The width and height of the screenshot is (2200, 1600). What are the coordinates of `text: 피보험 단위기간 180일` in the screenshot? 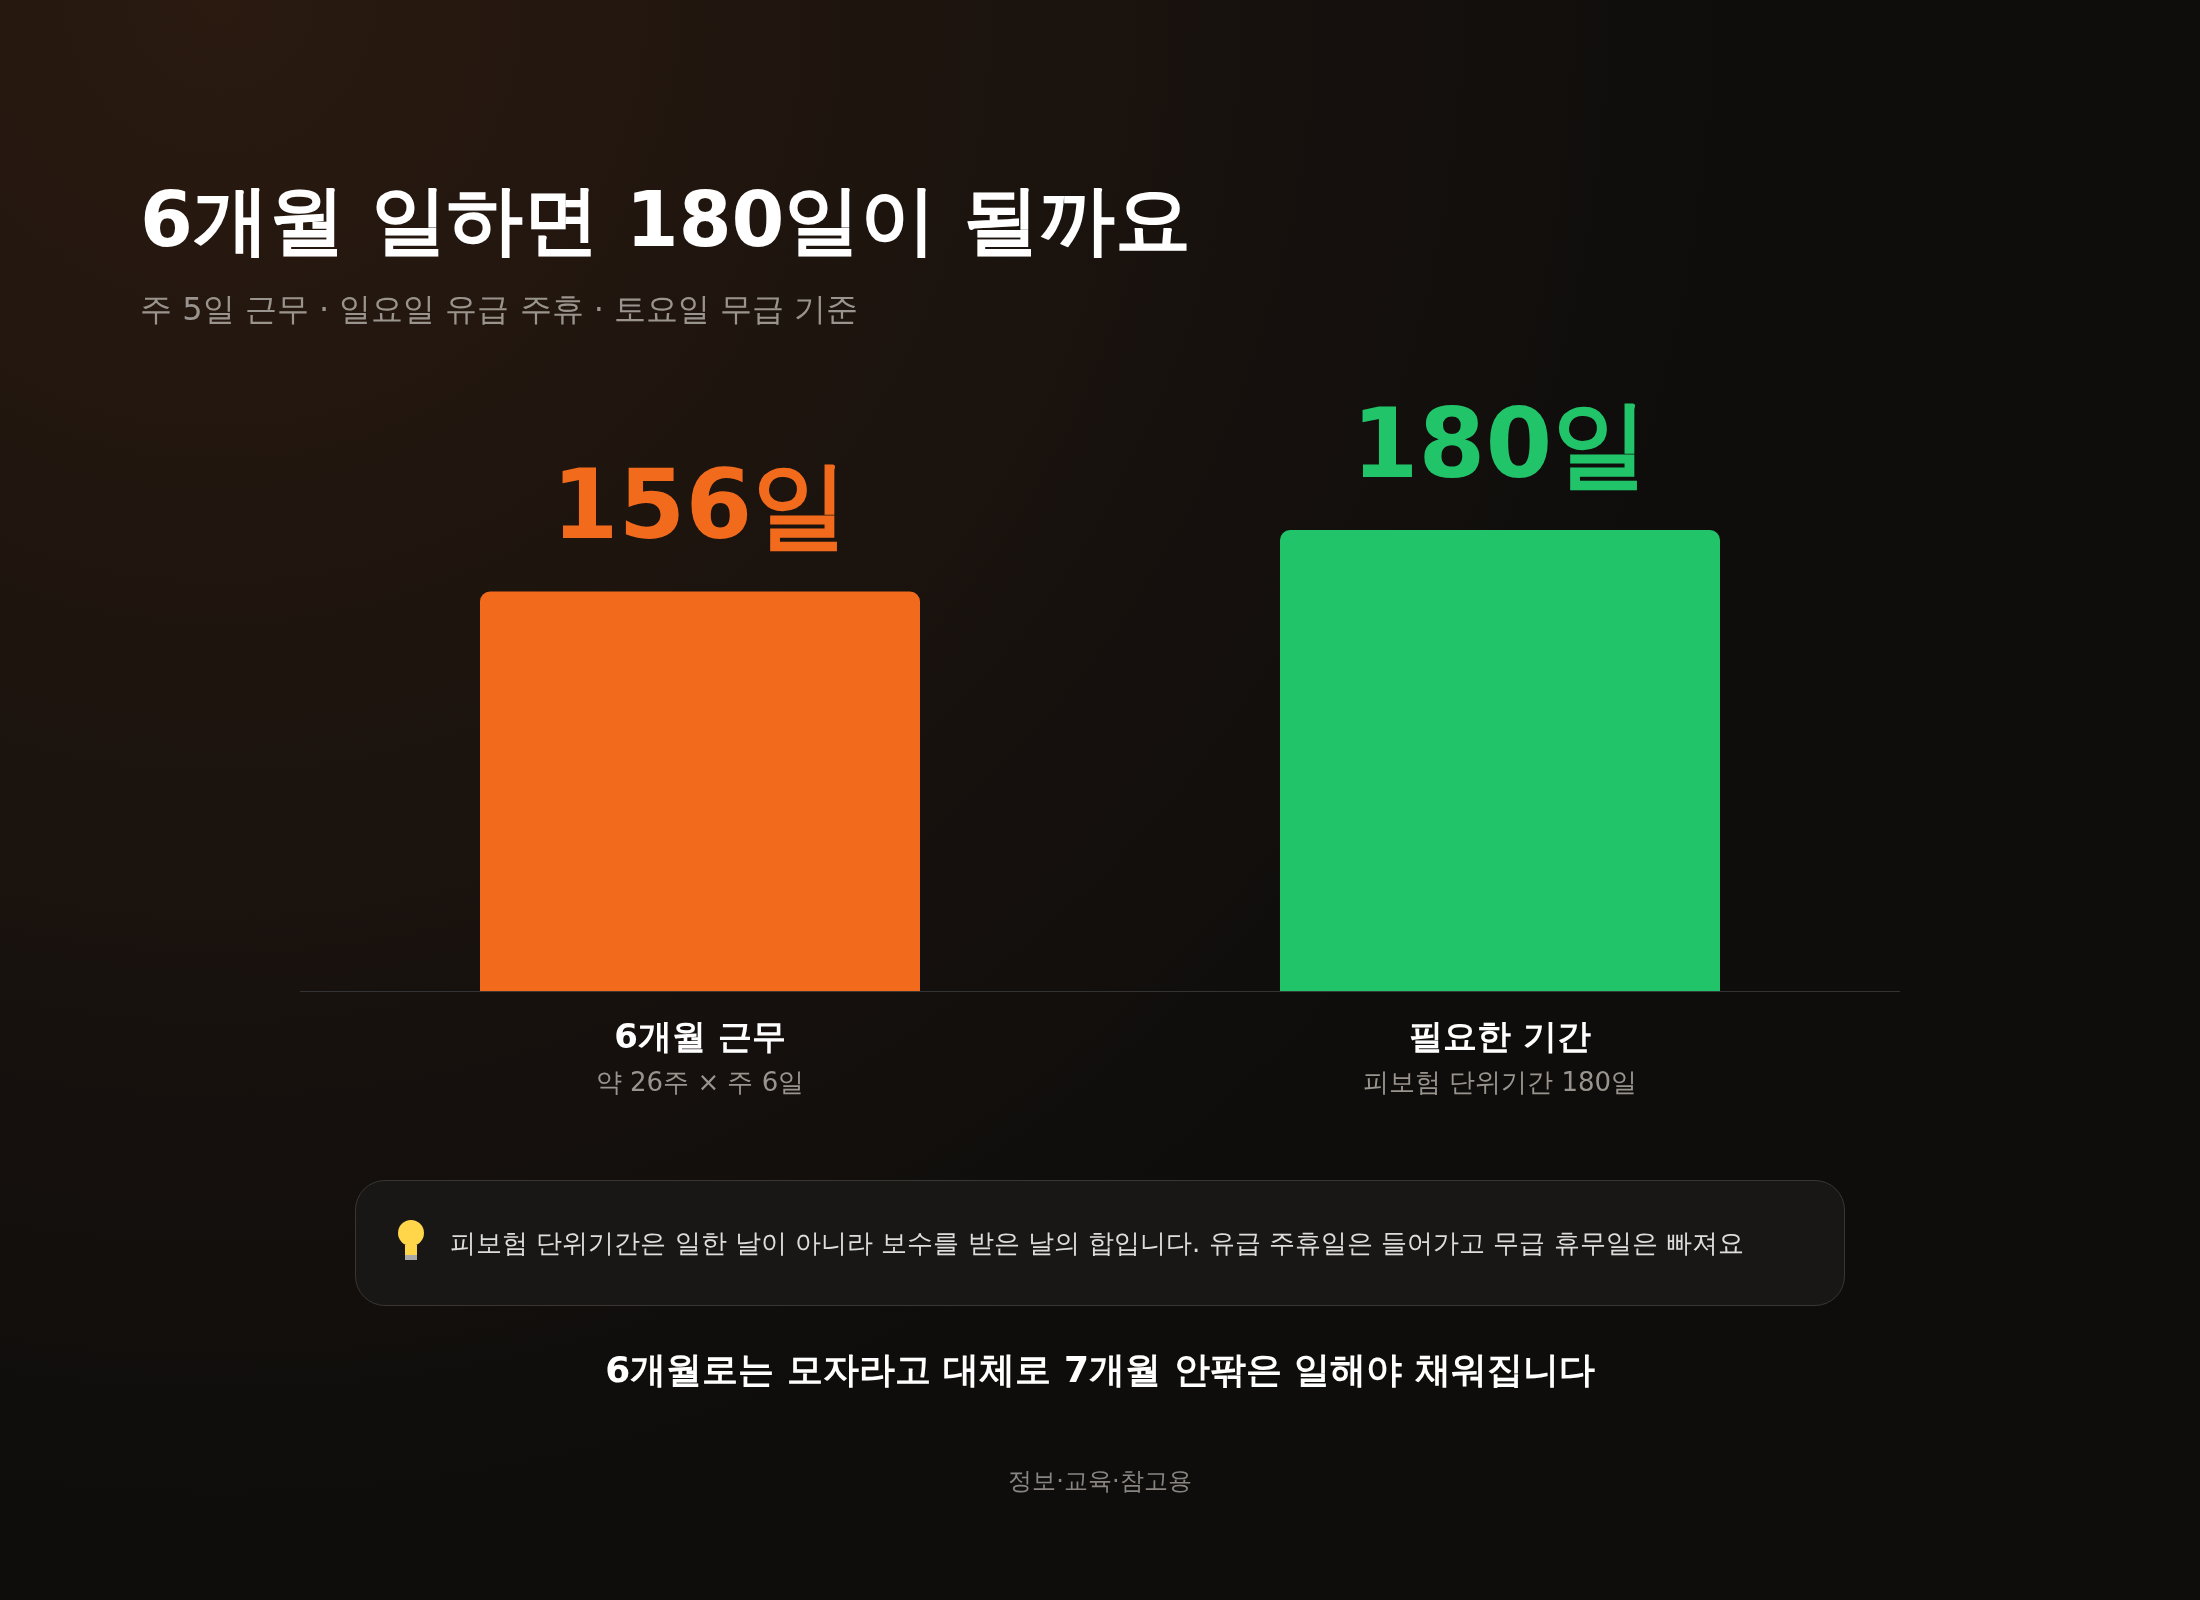 It's located at (1500, 1081).